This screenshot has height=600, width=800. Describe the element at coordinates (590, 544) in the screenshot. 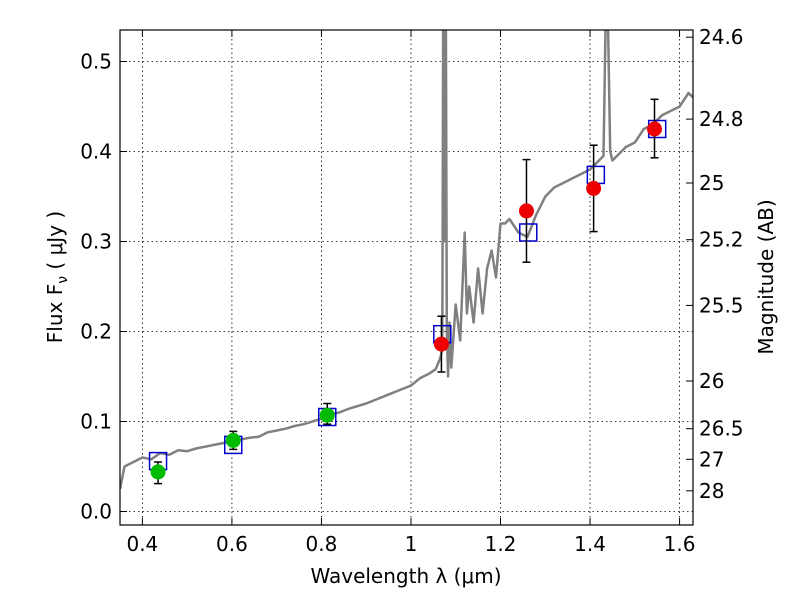

I see `x-tick-label: 1.4` at that location.